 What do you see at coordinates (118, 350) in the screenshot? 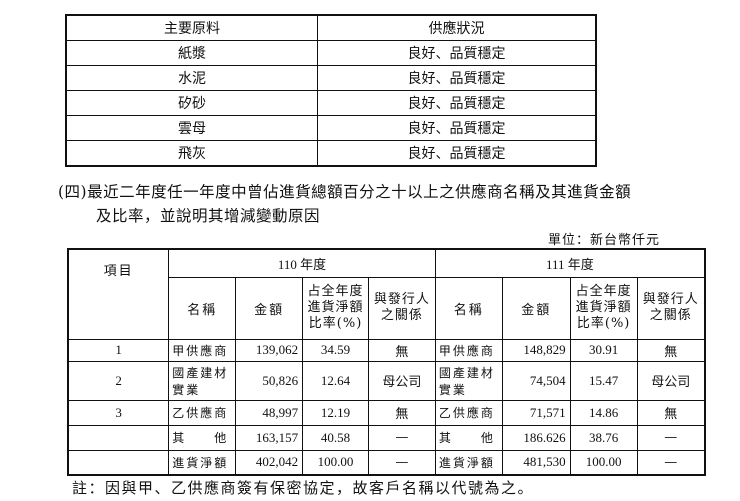
I see `item-cell: 1` at bounding box center [118, 350].